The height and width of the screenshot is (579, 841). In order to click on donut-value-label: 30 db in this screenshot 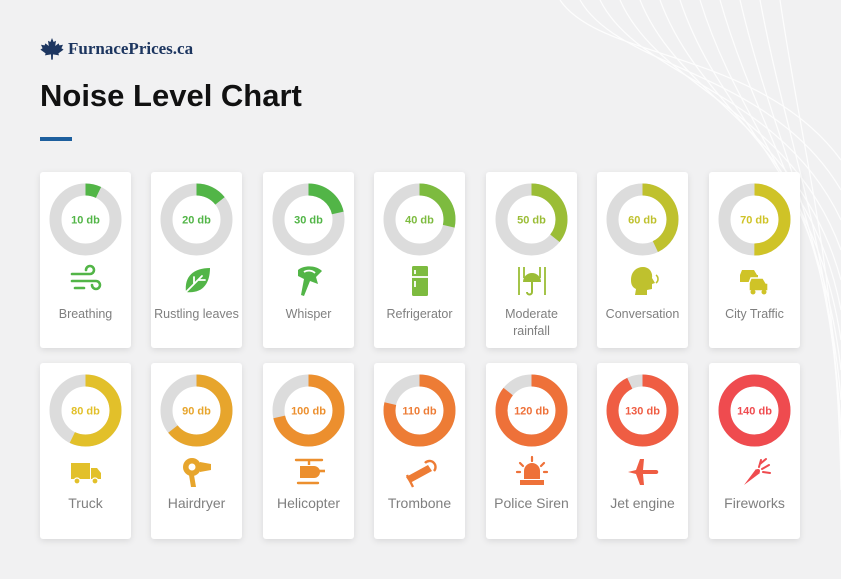, I will do `click(308, 221)`.